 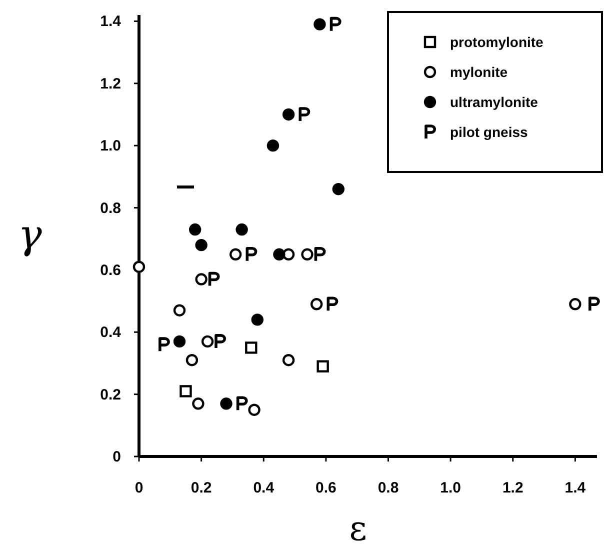 I want to click on x-tick-label: 0.2, so click(x=201, y=488).